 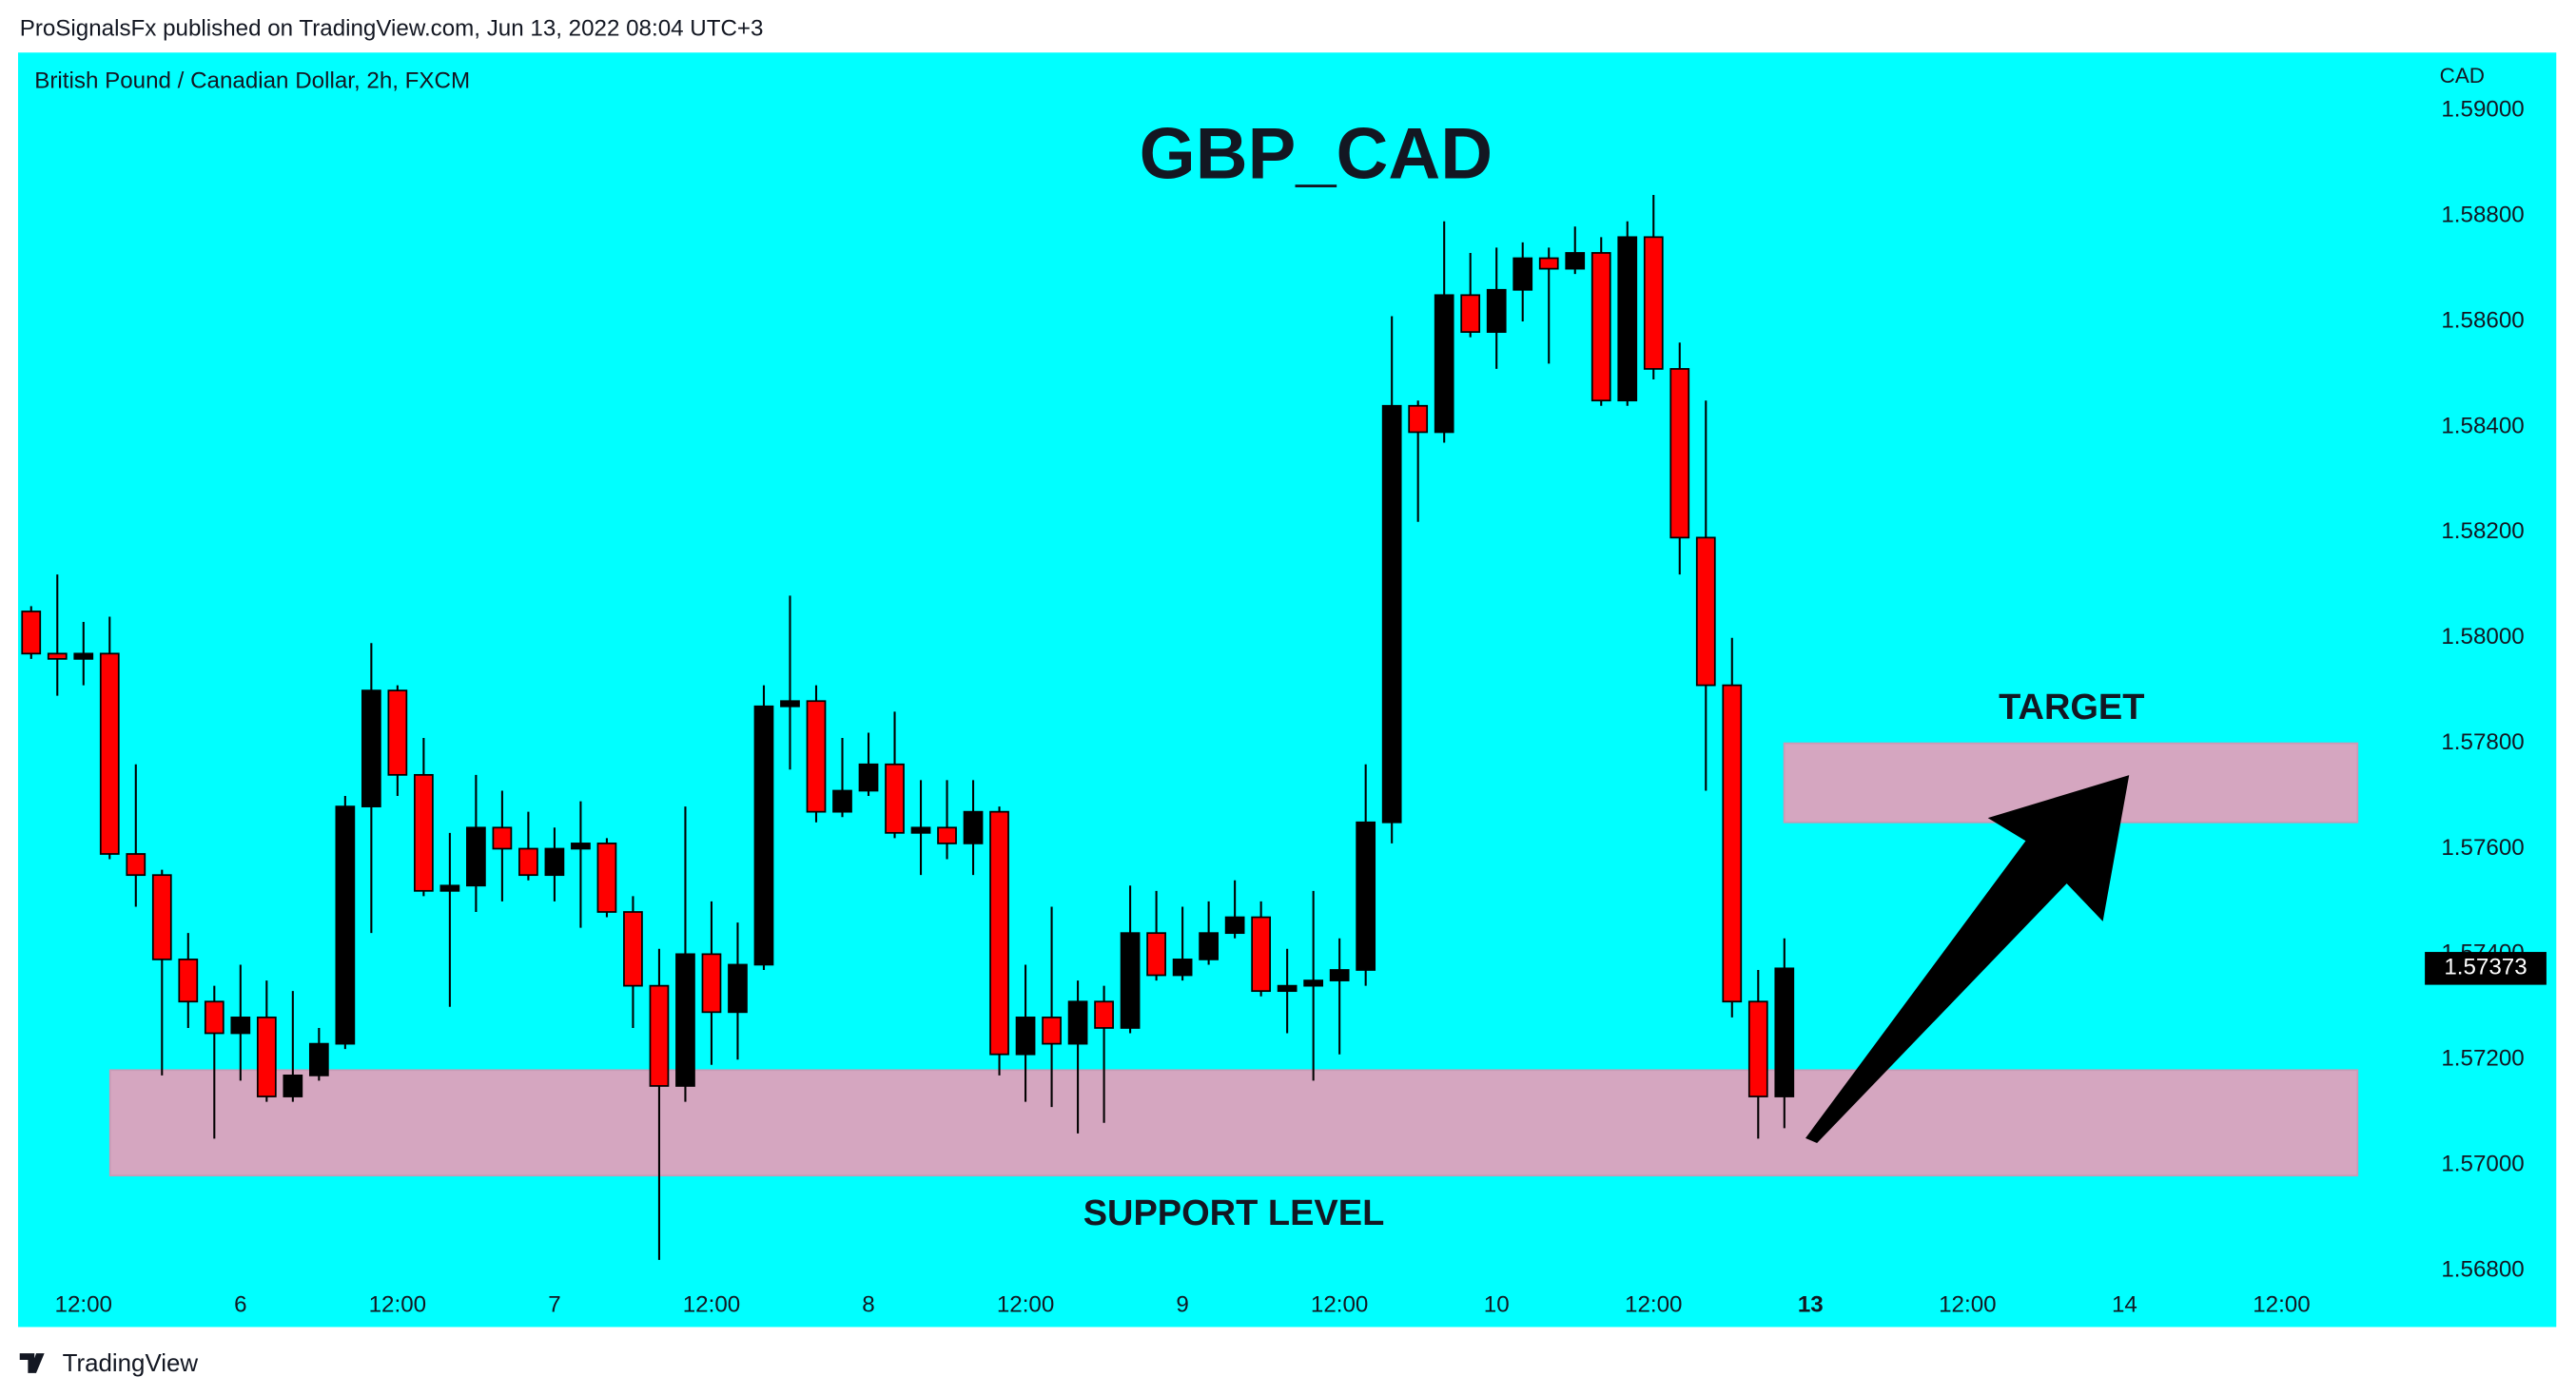 What do you see at coordinates (1234, 1123) in the screenshot?
I see `zone` at bounding box center [1234, 1123].